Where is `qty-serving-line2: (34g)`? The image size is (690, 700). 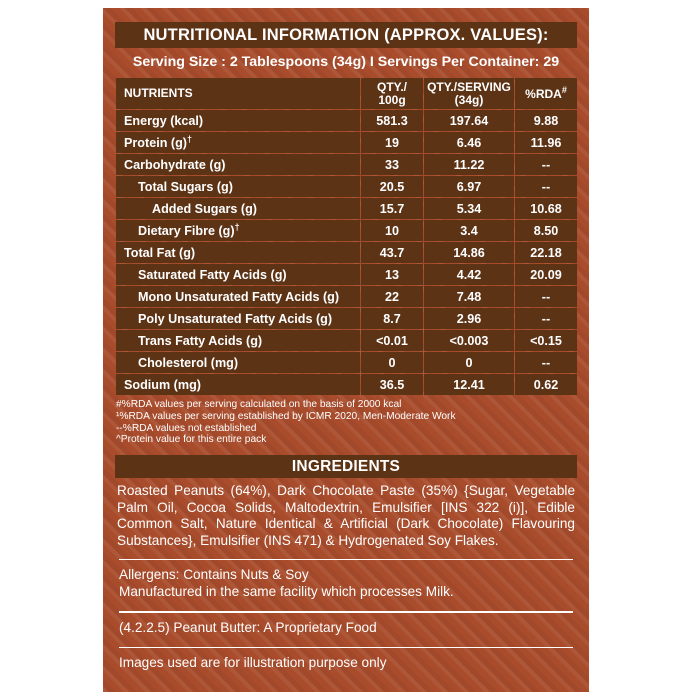 qty-serving-line2: (34g) is located at coordinates (469, 99).